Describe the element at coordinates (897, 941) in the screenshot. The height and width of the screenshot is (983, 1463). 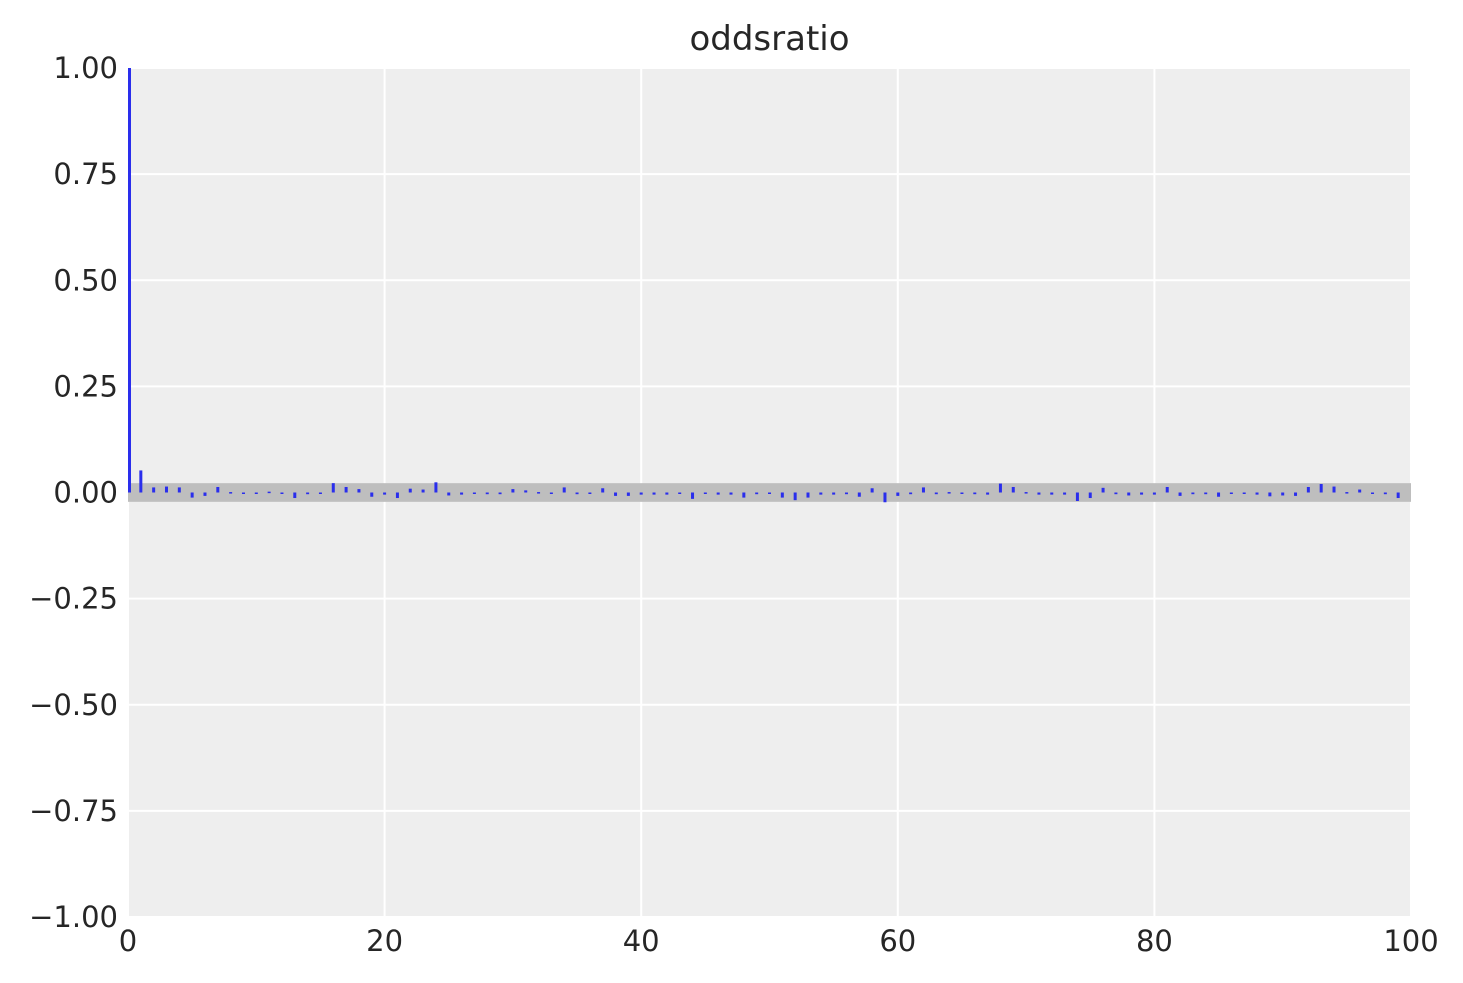
I see `x-tick-label: 60` at that location.